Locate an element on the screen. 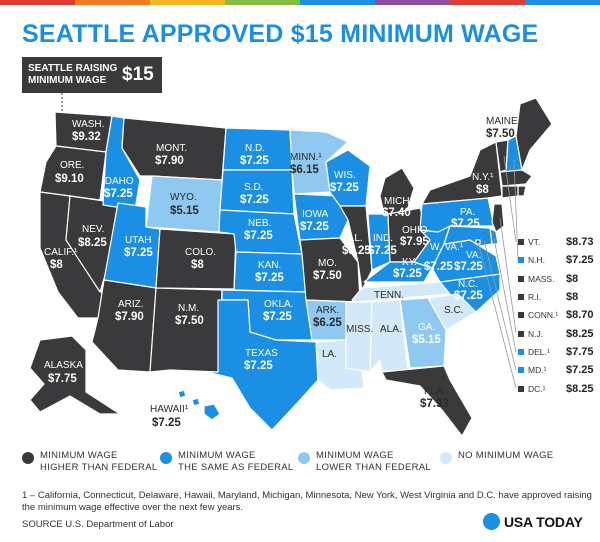 This screenshot has width=600, height=542. source-credit: SOURCE U.S. Department of Labor is located at coordinates (98, 524).